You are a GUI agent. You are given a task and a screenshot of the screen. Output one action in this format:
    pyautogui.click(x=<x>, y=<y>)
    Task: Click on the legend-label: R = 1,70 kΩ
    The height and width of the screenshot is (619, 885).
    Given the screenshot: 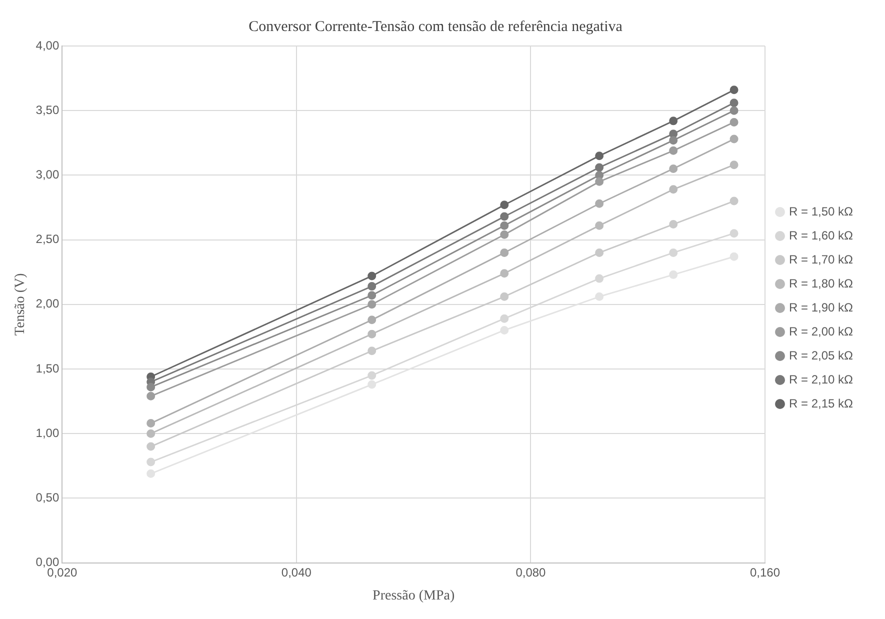 What is the action you would take?
    pyautogui.click(x=821, y=259)
    